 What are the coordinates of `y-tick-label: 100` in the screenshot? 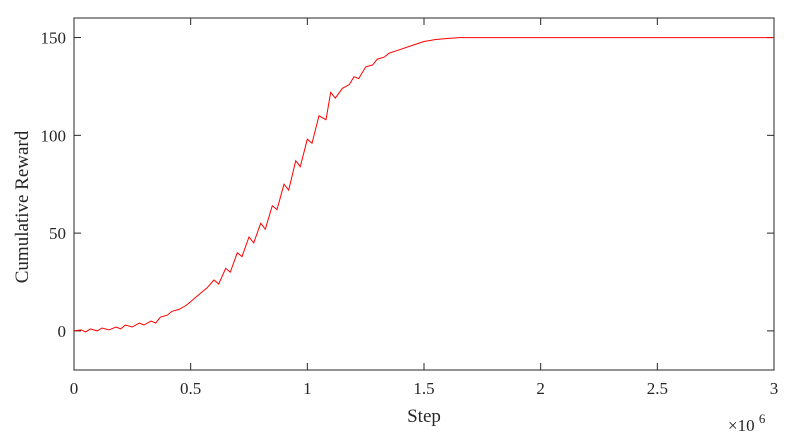 It's located at (54, 135).